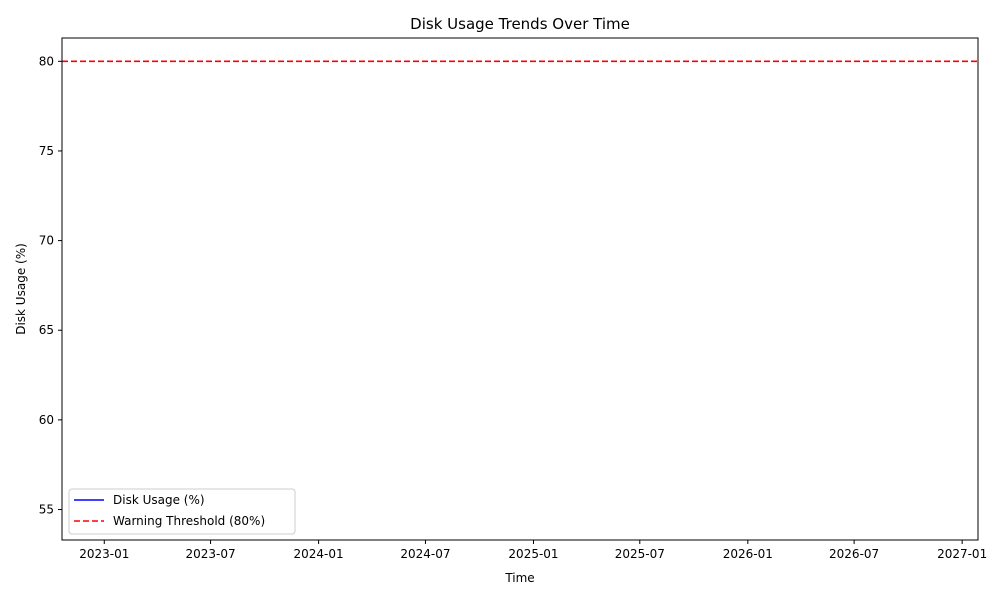 The image size is (1000, 600). I want to click on y-tick-label: 75, so click(46, 151).